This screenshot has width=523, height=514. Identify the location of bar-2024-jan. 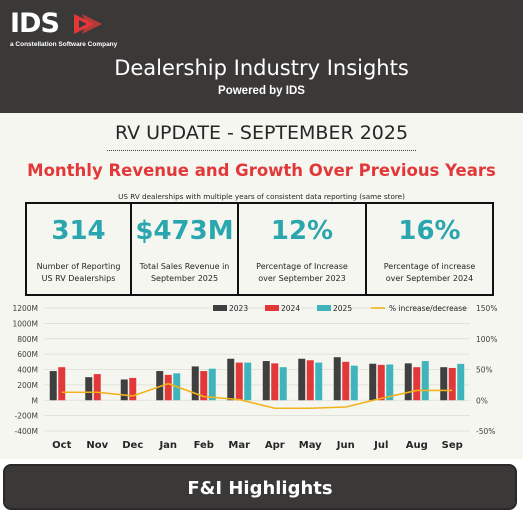
(168, 387).